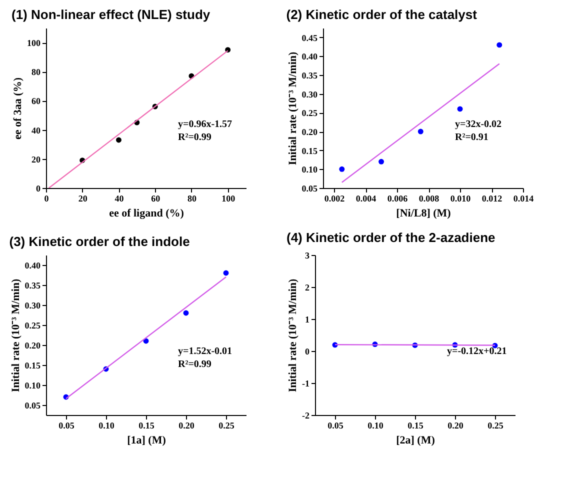 Image resolution: width=587 pixels, height=478 pixels. What do you see at coordinates (34, 43) in the screenshot?
I see `y-tick-label: 100` at bounding box center [34, 43].